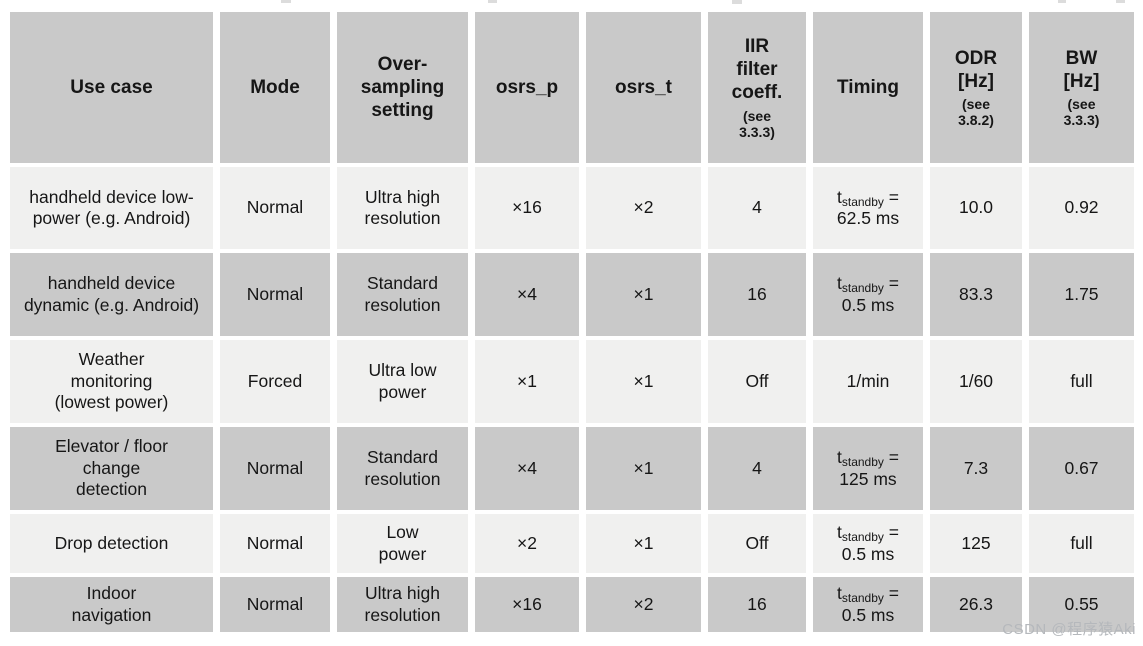 The width and height of the screenshot is (1143, 646). I want to click on cell-use_case: Weather monitoring (lowest power), so click(111, 381).